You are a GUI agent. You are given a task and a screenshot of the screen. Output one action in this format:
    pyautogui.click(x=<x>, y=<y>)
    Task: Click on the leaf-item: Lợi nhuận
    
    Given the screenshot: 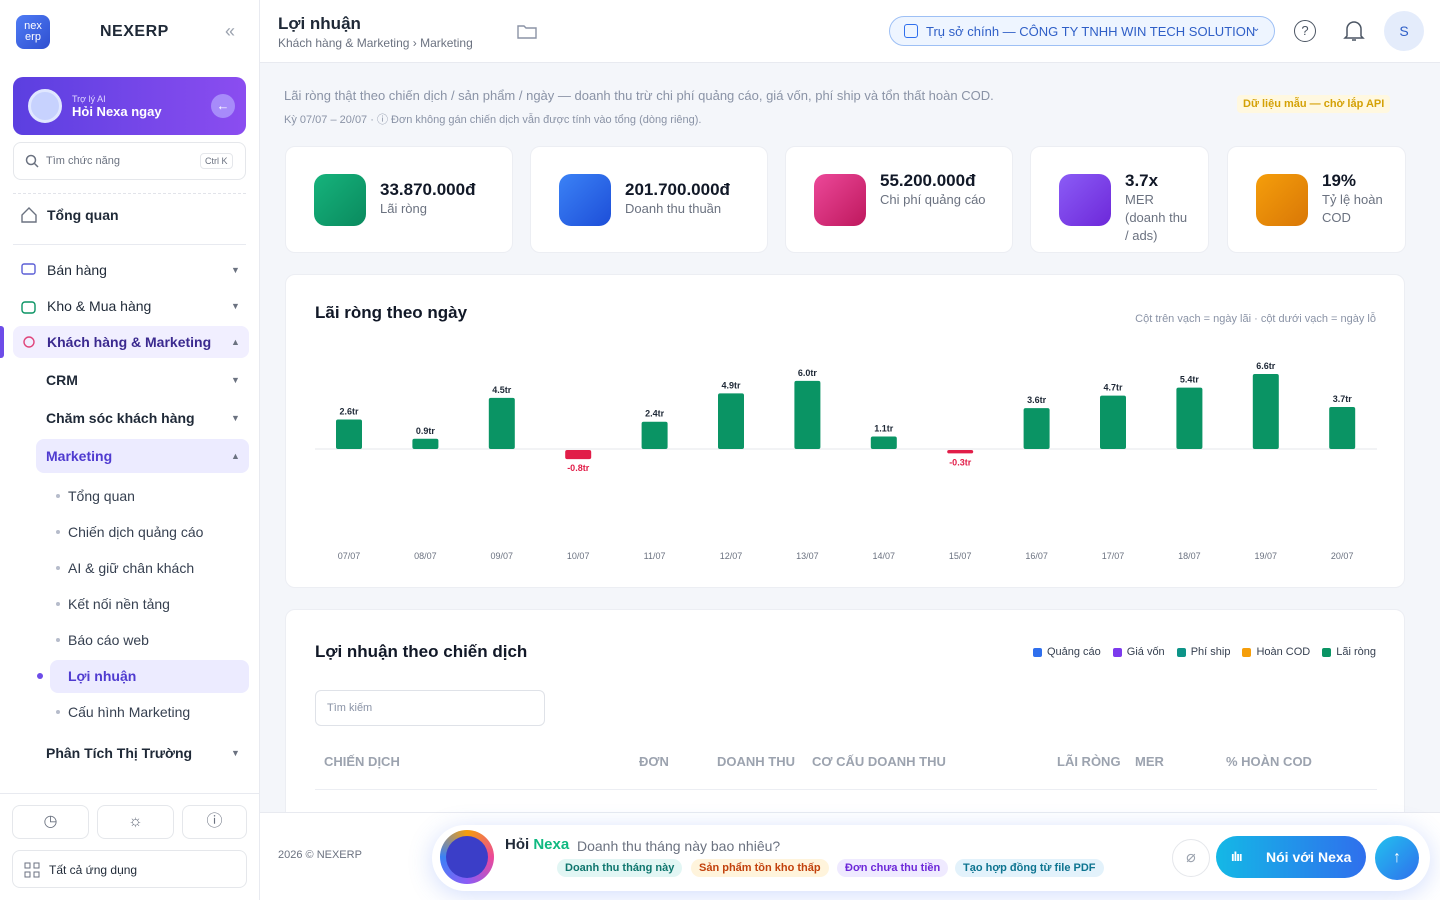 What is the action you would take?
    pyautogui.click(x=102, y=676)
    